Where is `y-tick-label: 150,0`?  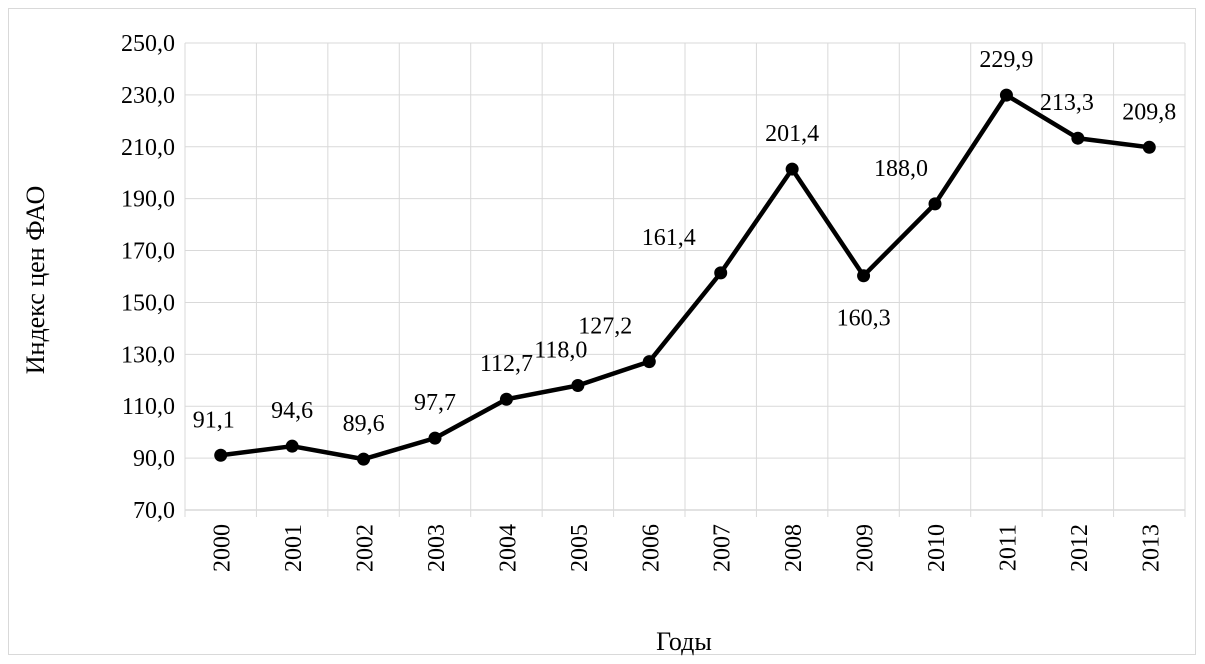 y-tick-label: 150,0 is located at coordinates (148, 303).